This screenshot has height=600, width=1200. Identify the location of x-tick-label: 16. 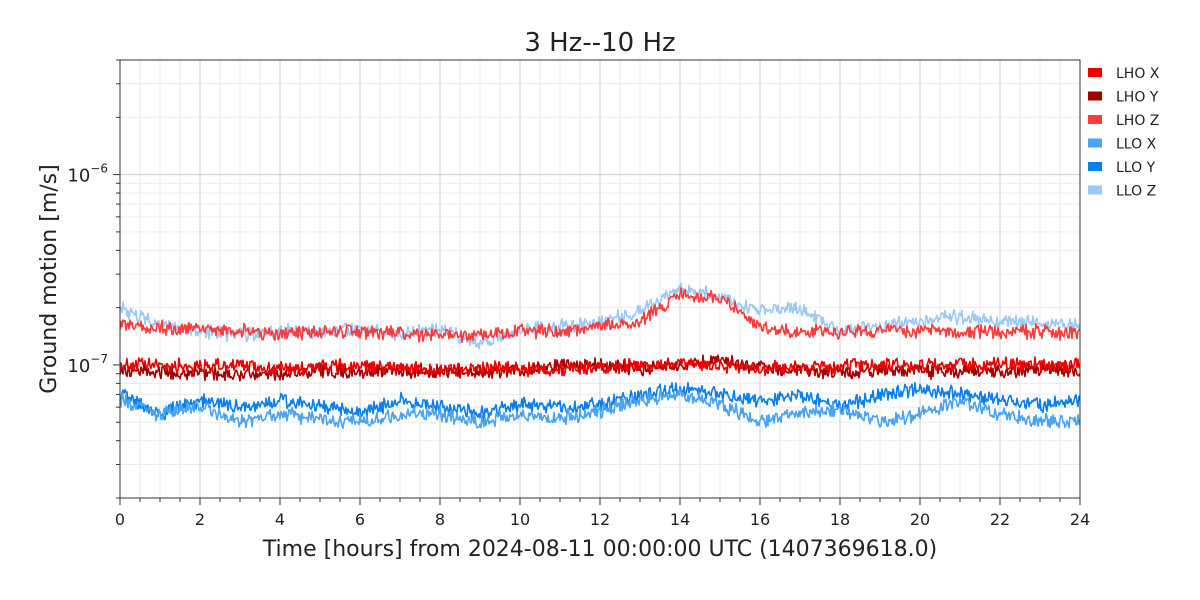
(760, 519).